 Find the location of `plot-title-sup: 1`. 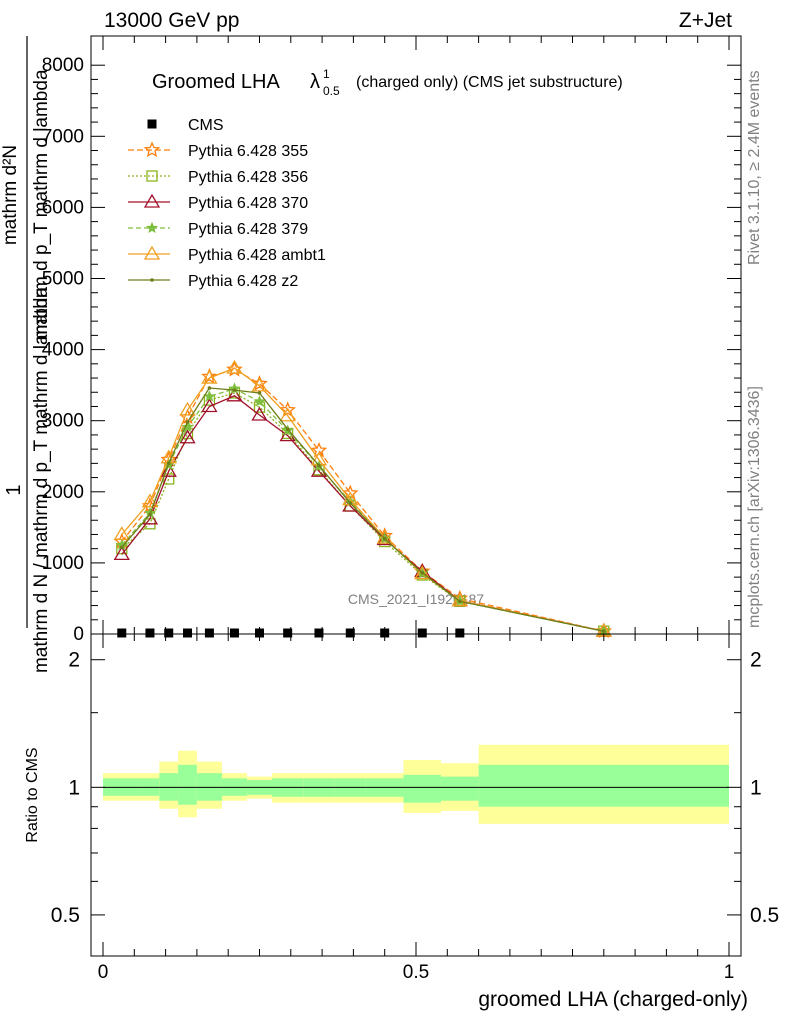

plot-title-sup: 1 is located at coordinates (326, 74).